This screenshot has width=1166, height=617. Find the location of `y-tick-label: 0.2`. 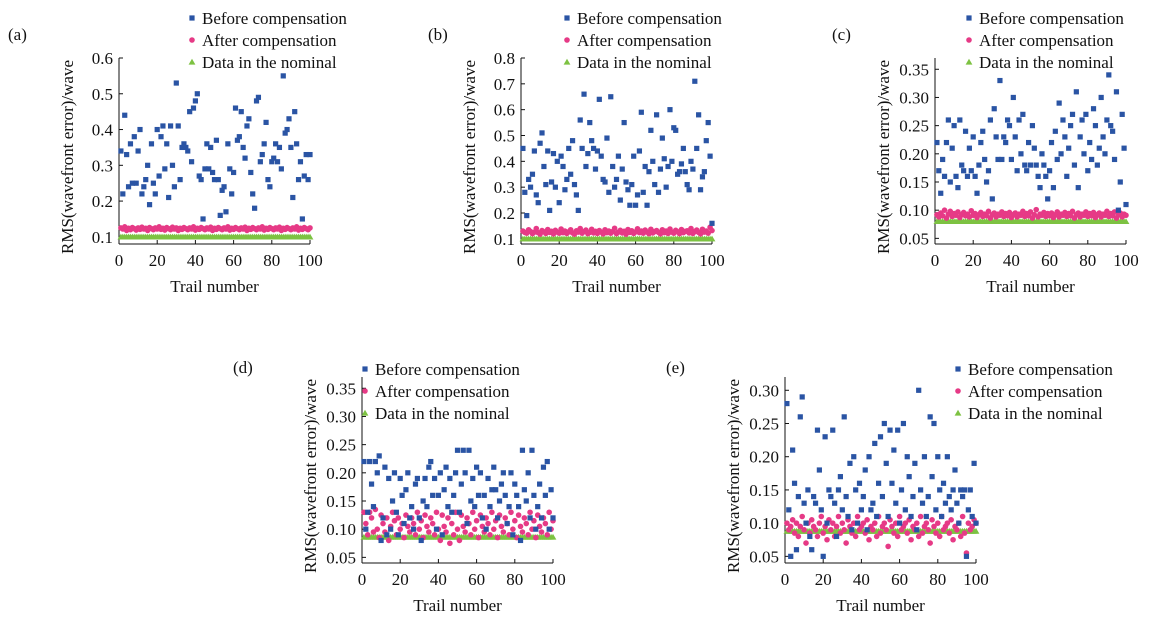

y-tick-label: 0.2 is located at coordinates (102, 201).